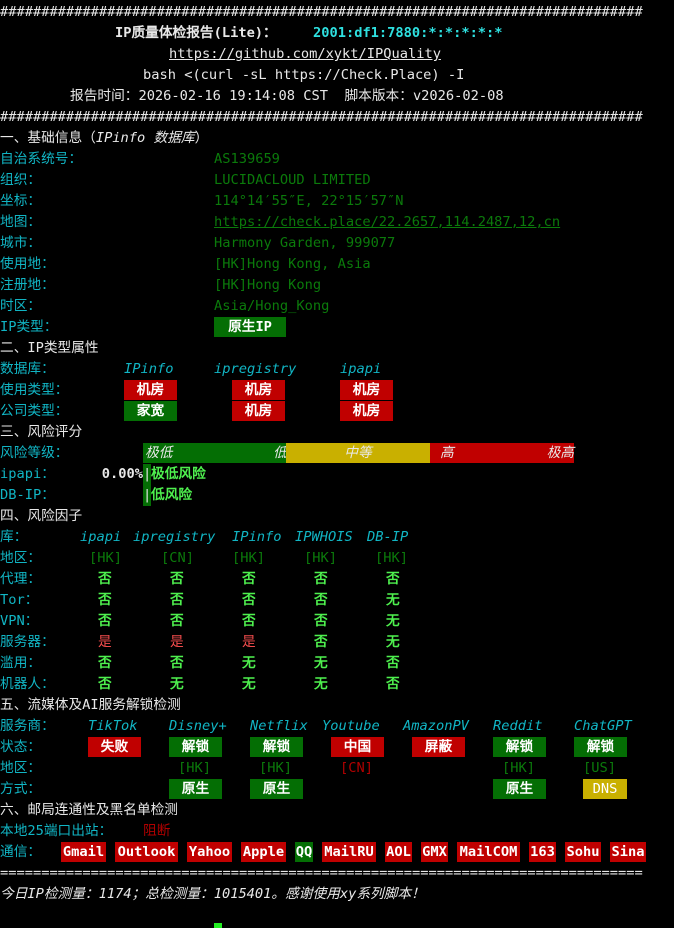 This screenshot has height=928, width=674. Describe the element at coordinates (21, 201) in the screenshot. I see `basic-label: 坐标：` at that location.